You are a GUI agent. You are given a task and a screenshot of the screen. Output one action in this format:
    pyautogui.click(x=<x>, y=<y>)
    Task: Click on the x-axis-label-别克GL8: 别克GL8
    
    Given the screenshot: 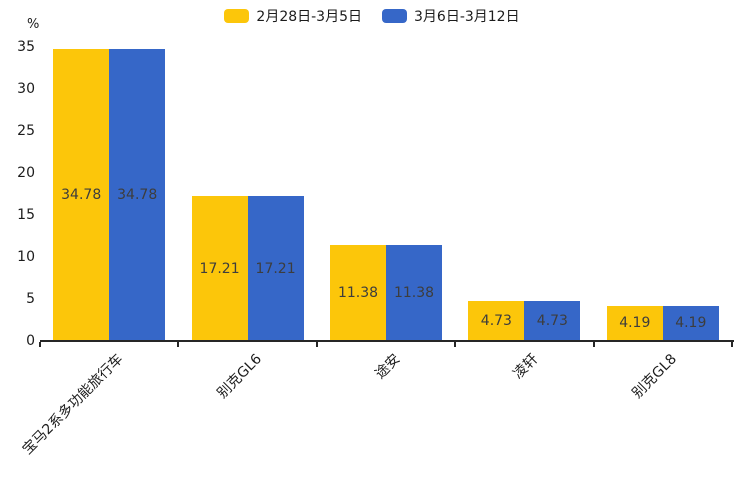 What is the action you would take?
    pyautogui.click(x=655, y=376)
    